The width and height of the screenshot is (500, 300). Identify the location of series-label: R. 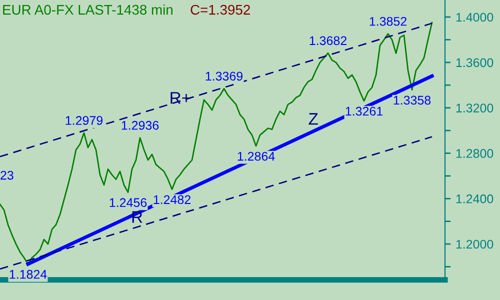
(137, 217).